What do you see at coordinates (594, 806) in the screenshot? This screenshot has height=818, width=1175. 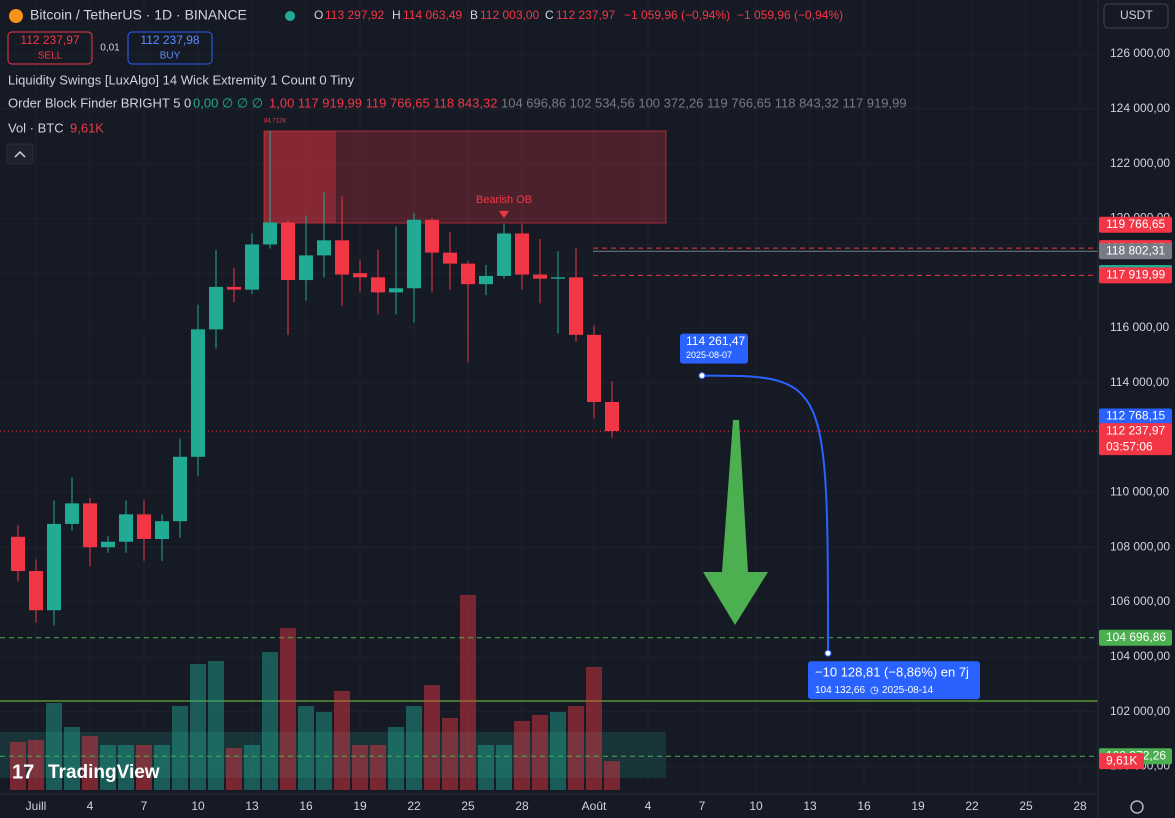 I see `x-tick-label: Août` at bounding box center [594, 806].